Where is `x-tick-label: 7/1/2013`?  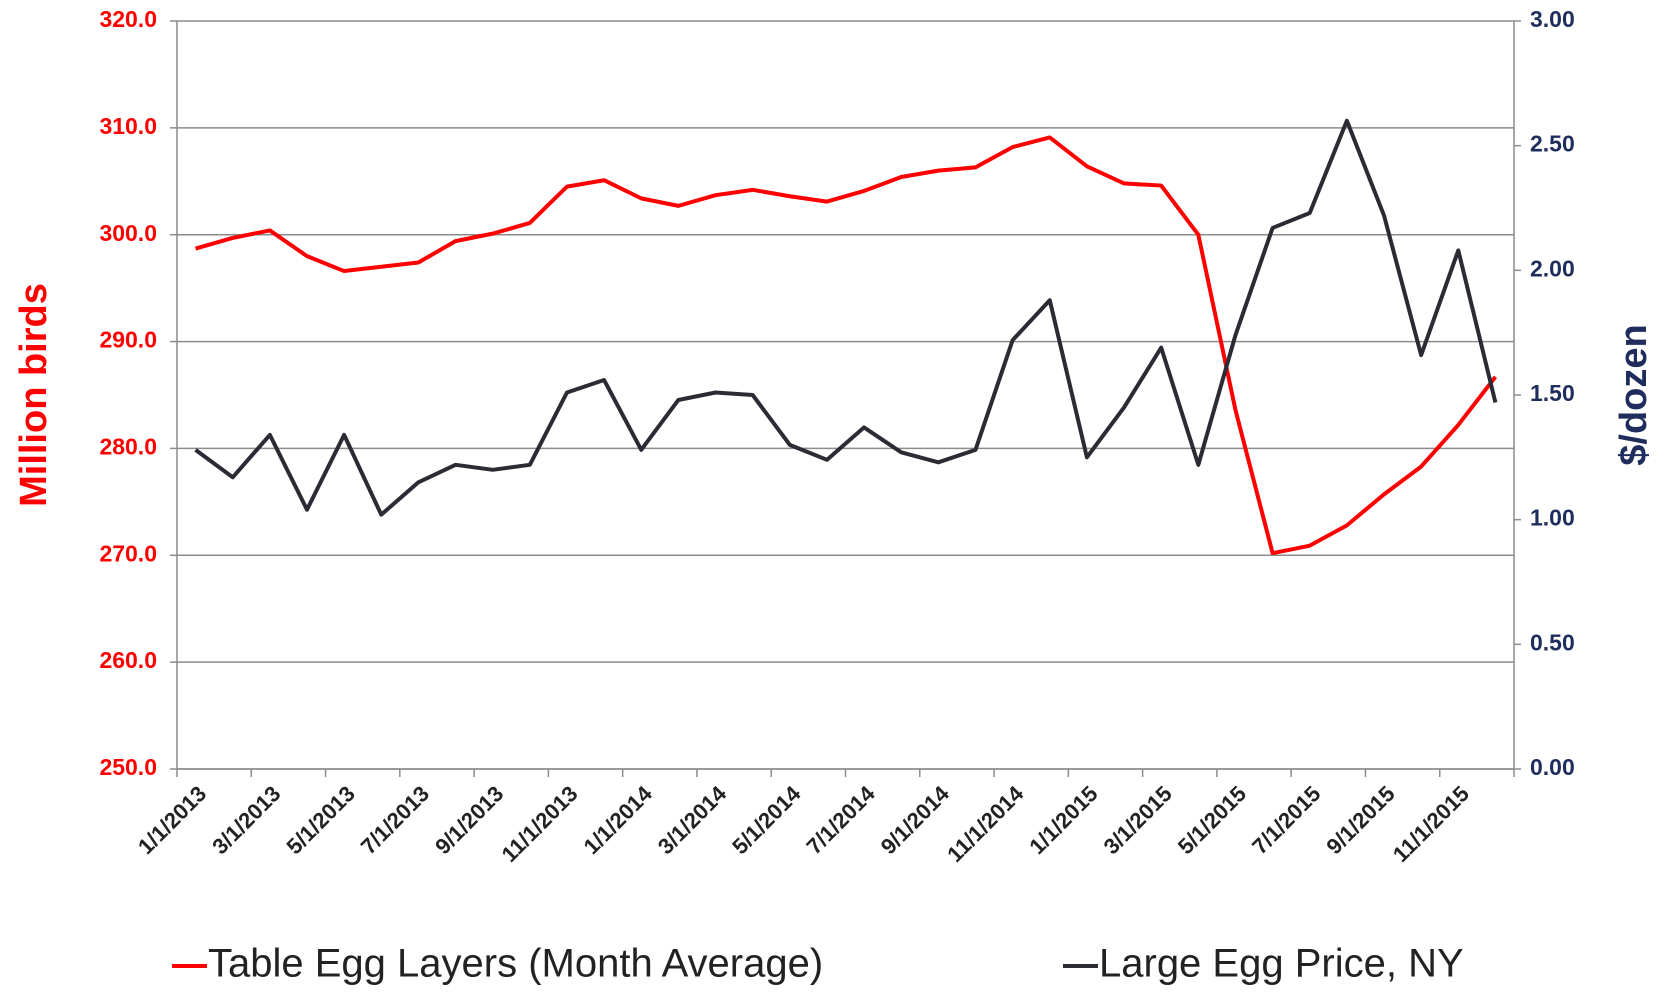
x-tick-label: 7/1/2013 is located at coordinates (395, 820).